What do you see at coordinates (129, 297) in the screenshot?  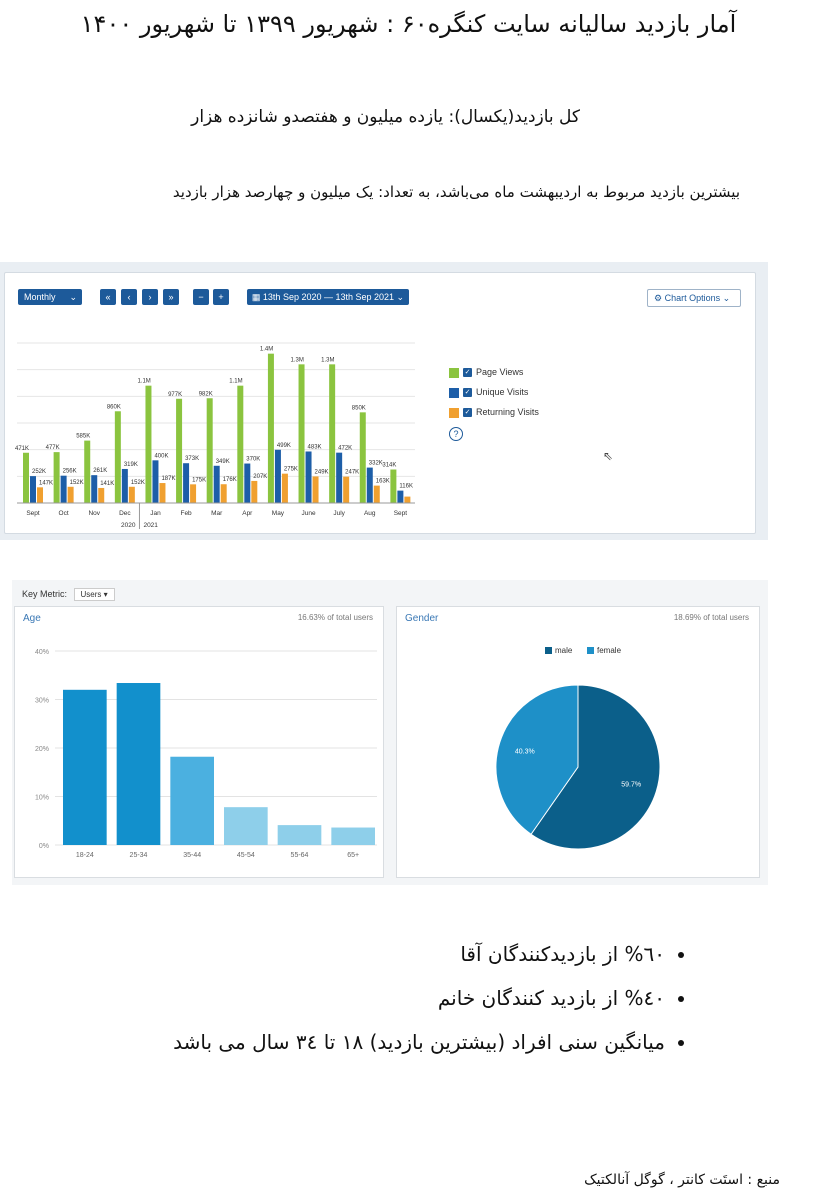 I see `nav-prev-button: ‹` at bounding box center [129, 297].